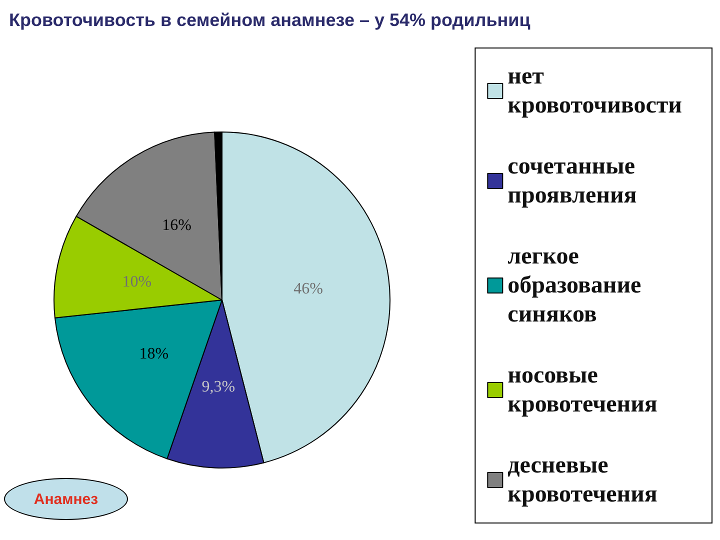 This screenshot has width=720, height=540. Describe the element at coordinates (572, 181) in the screenshot. I see `legend-label: сочетанные проявления` at that location.